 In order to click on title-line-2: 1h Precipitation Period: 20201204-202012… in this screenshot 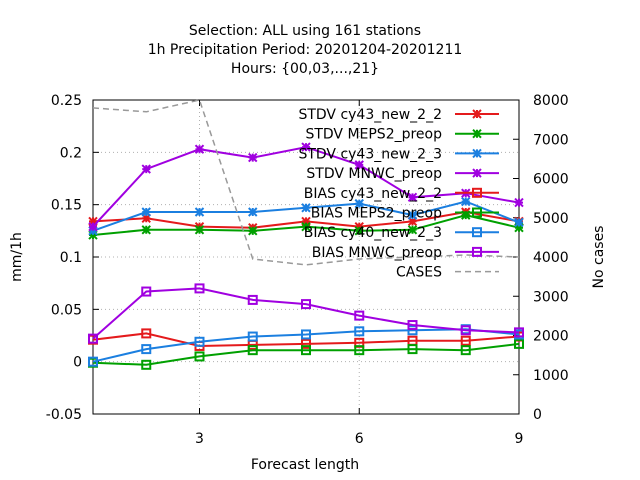, I will do `click(305, 50)`.